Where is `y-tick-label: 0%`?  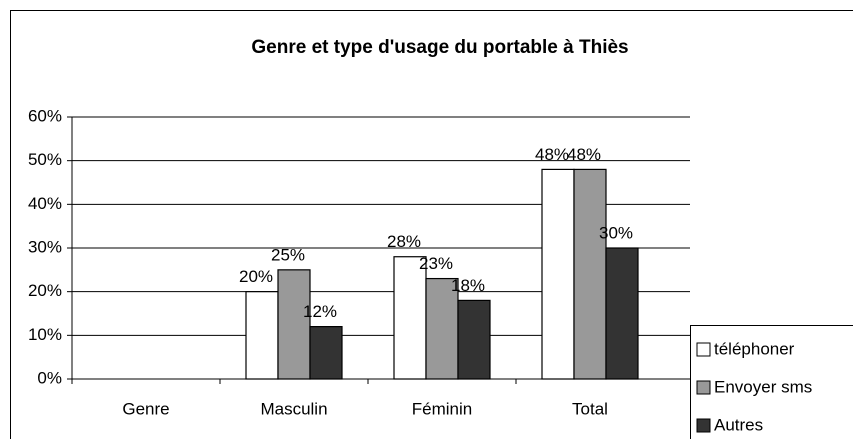
y-tick-label: 0% is located at coordinates (49, 377).